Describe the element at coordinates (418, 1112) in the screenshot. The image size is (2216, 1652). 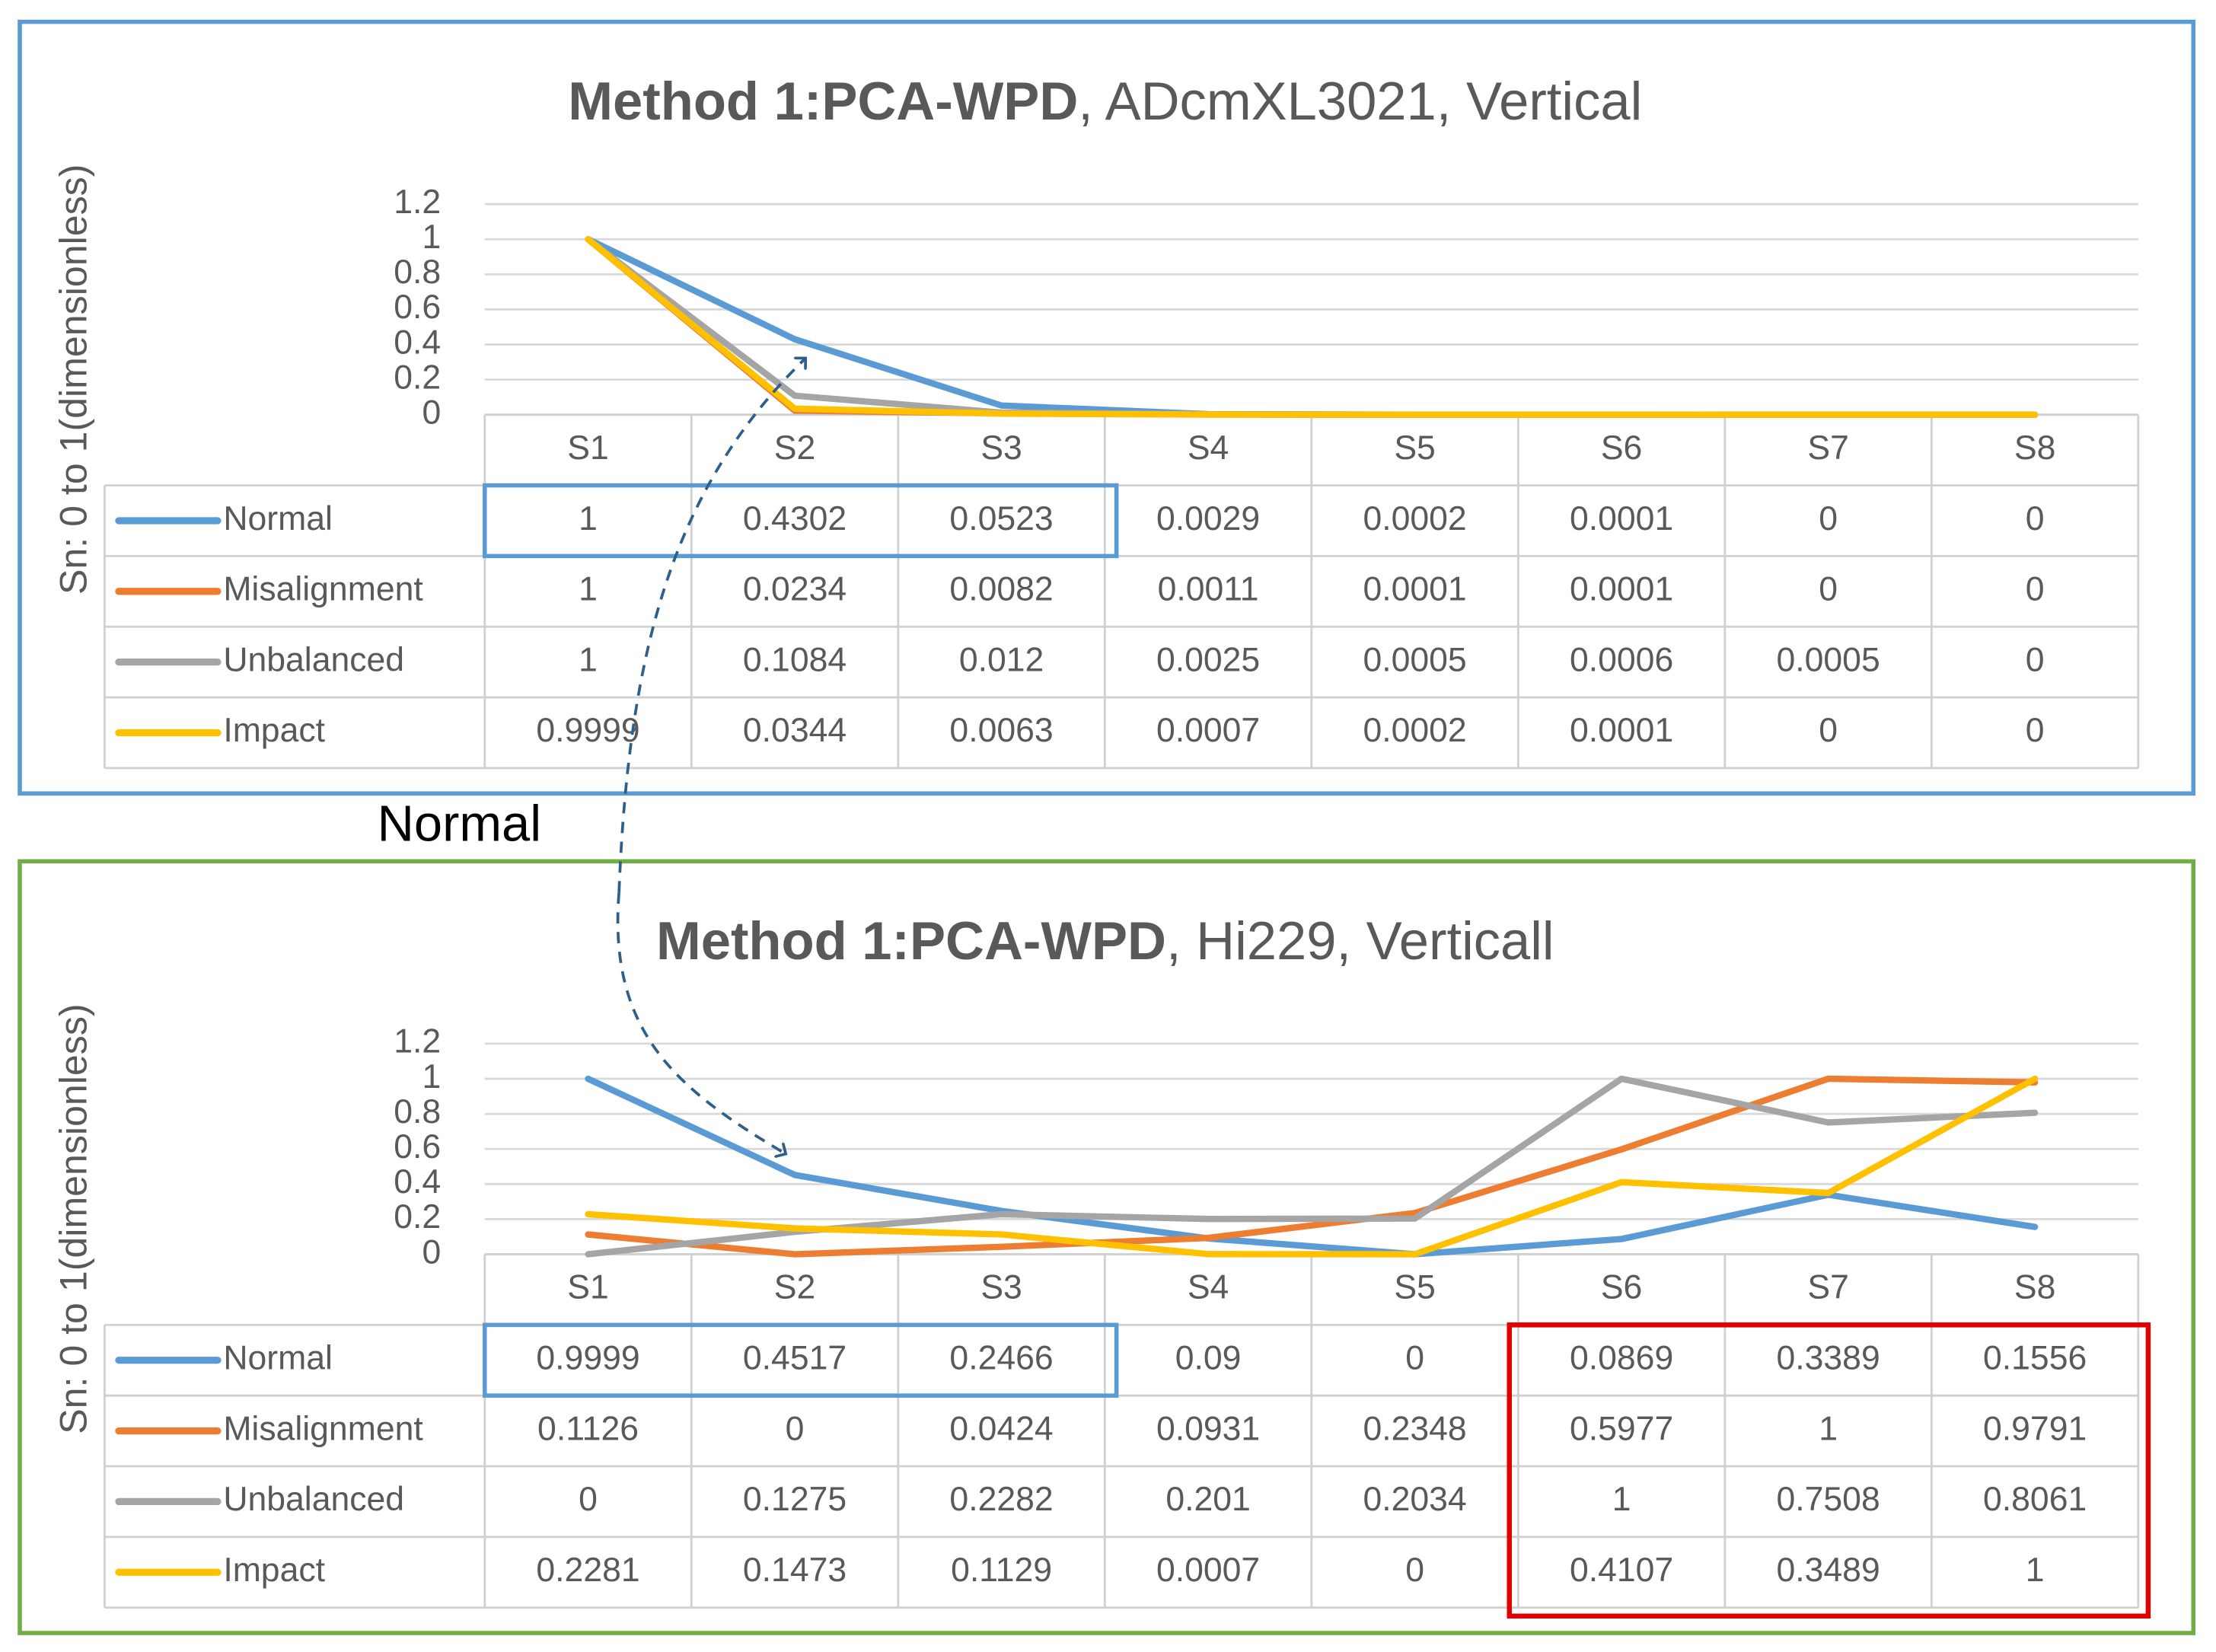
I see `y-tick-label: 0.8` at that location.